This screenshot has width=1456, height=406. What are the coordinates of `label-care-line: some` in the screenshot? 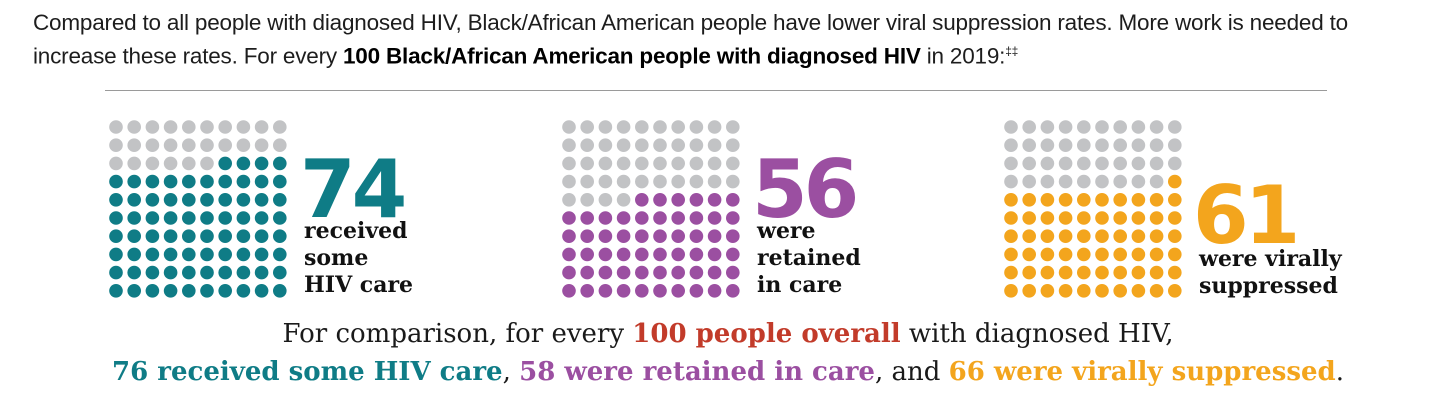 It's located at (336, 258).